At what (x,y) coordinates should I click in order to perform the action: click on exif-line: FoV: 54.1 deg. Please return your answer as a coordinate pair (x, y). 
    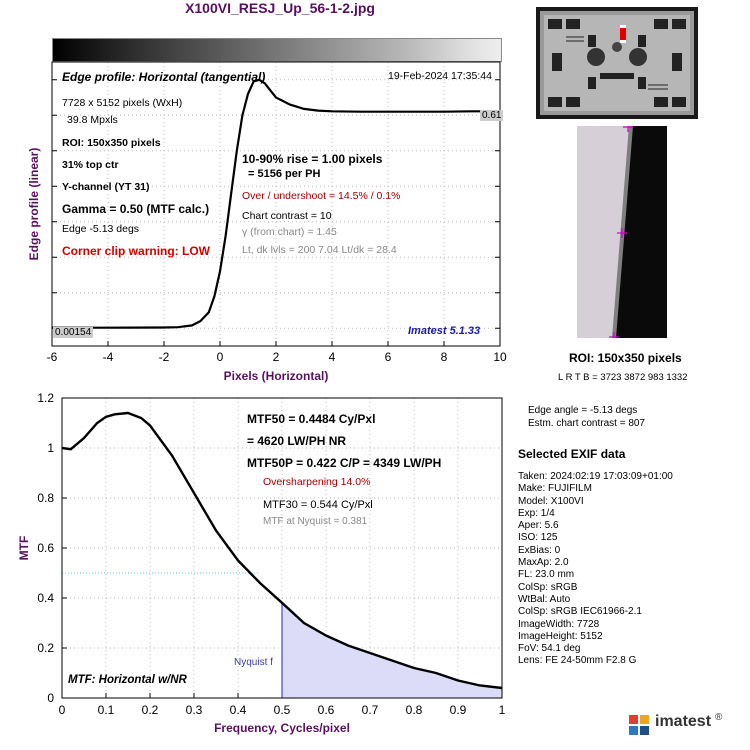
    Looking at the image, I should click on (549, 649).